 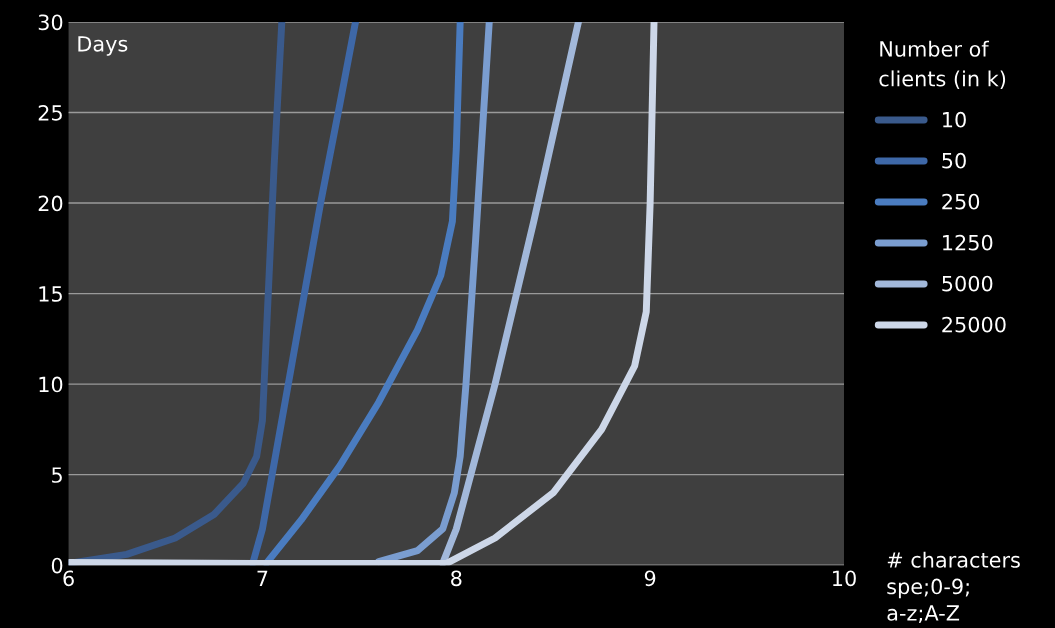 What do you see at coordinates (50, 203) in the screenshot?
I see `y-tick-label: 20` at bounding box center [50, 203].